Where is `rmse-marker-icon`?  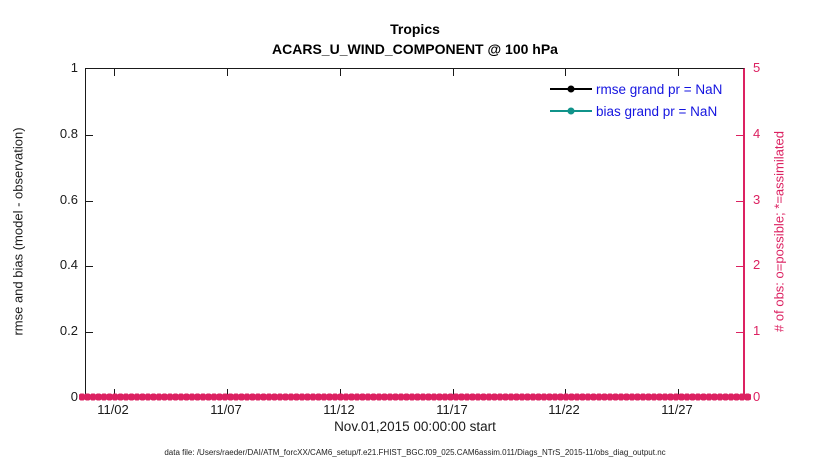 rmse-marker-icon is located at coordinates (571, 89).